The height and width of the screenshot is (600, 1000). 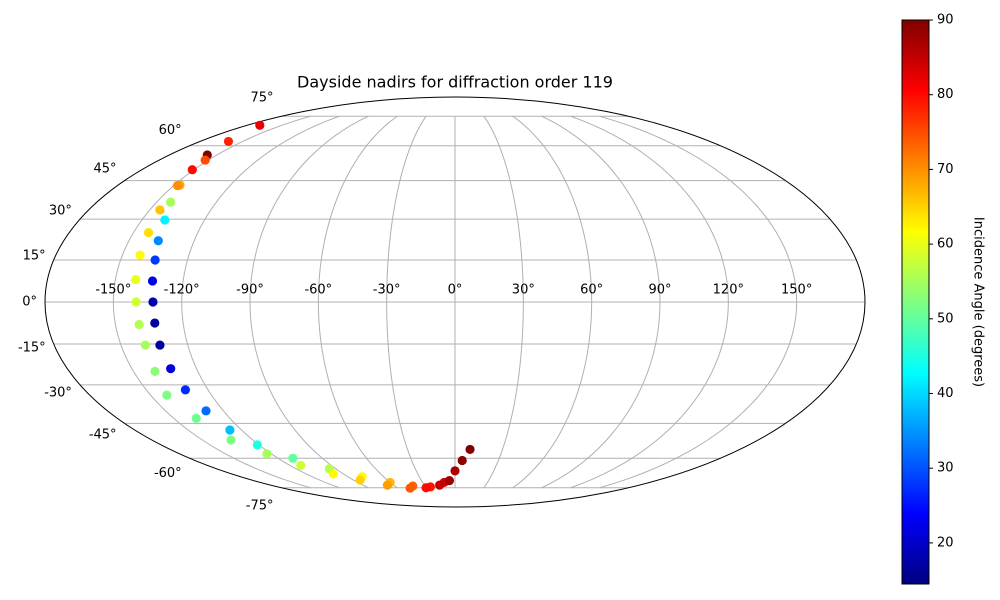 What do you see at coordinates (915, 302) in the screenshot?
I see `colorbar` at bounding box center [915, 302].